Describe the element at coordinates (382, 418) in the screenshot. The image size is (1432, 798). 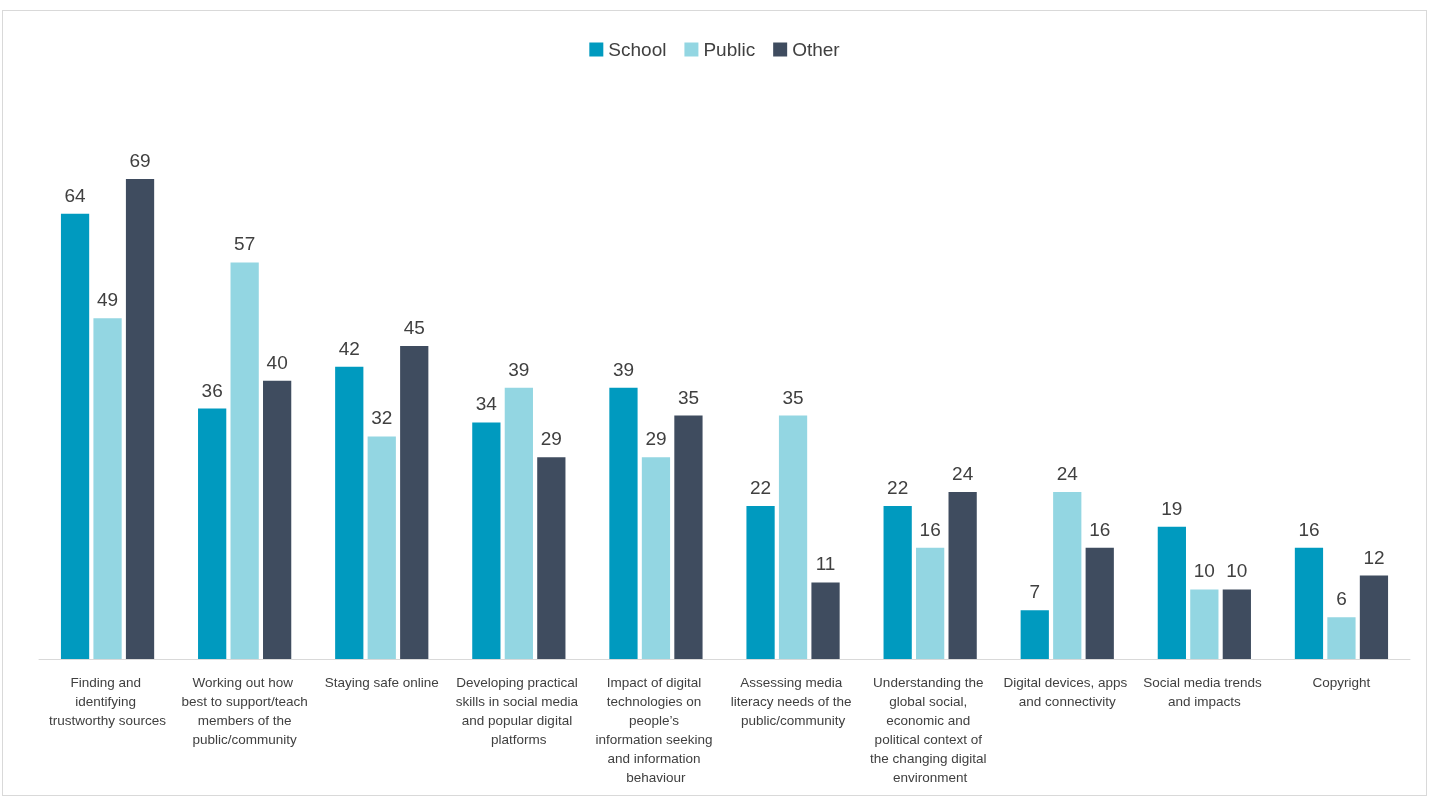
I see `data-label: 32` at that location.